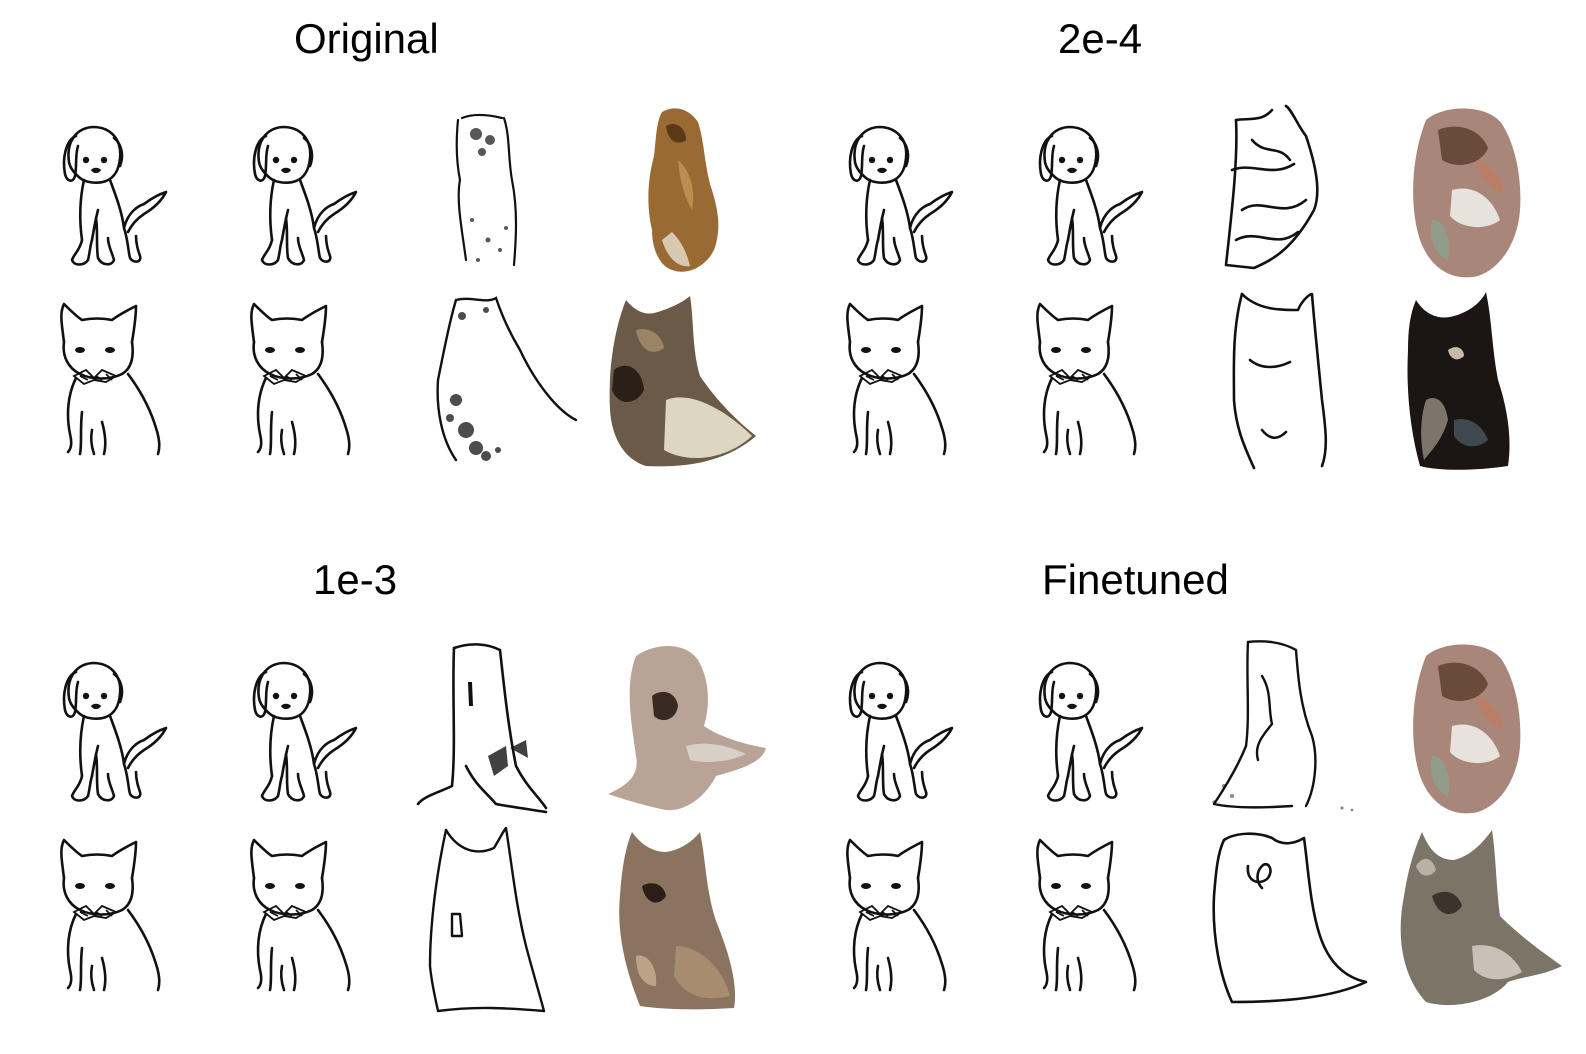 Image resolution: width=1586 pixels, height=1054 pixels. I want to click on cat-photo-brown-image, so click(698, 918).